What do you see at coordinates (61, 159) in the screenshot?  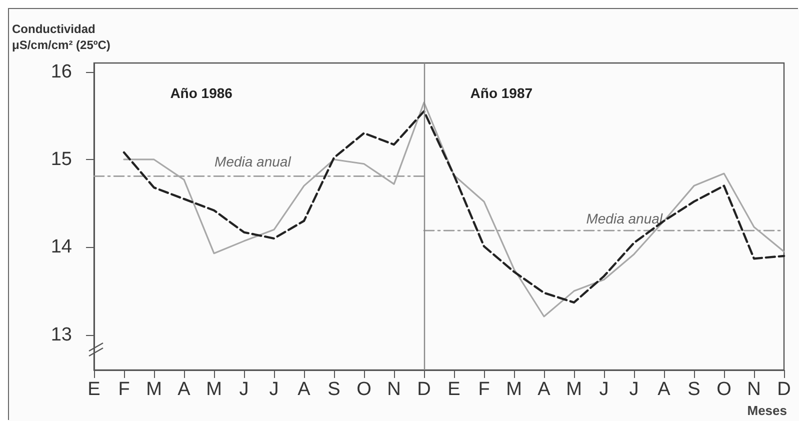 I see `y-tick-label: 15` at bounding box center [61, 159].